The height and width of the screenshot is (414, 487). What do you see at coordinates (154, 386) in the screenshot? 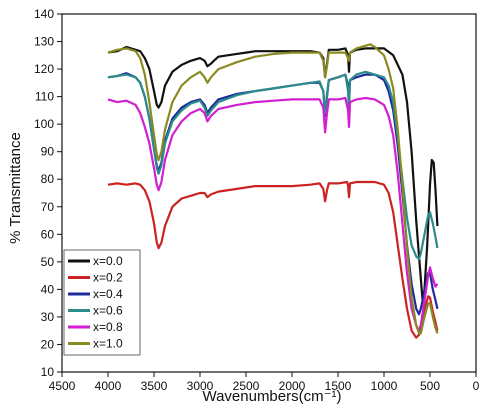
I see `x-tick-label: 3500` at bounding box center [154, 386].